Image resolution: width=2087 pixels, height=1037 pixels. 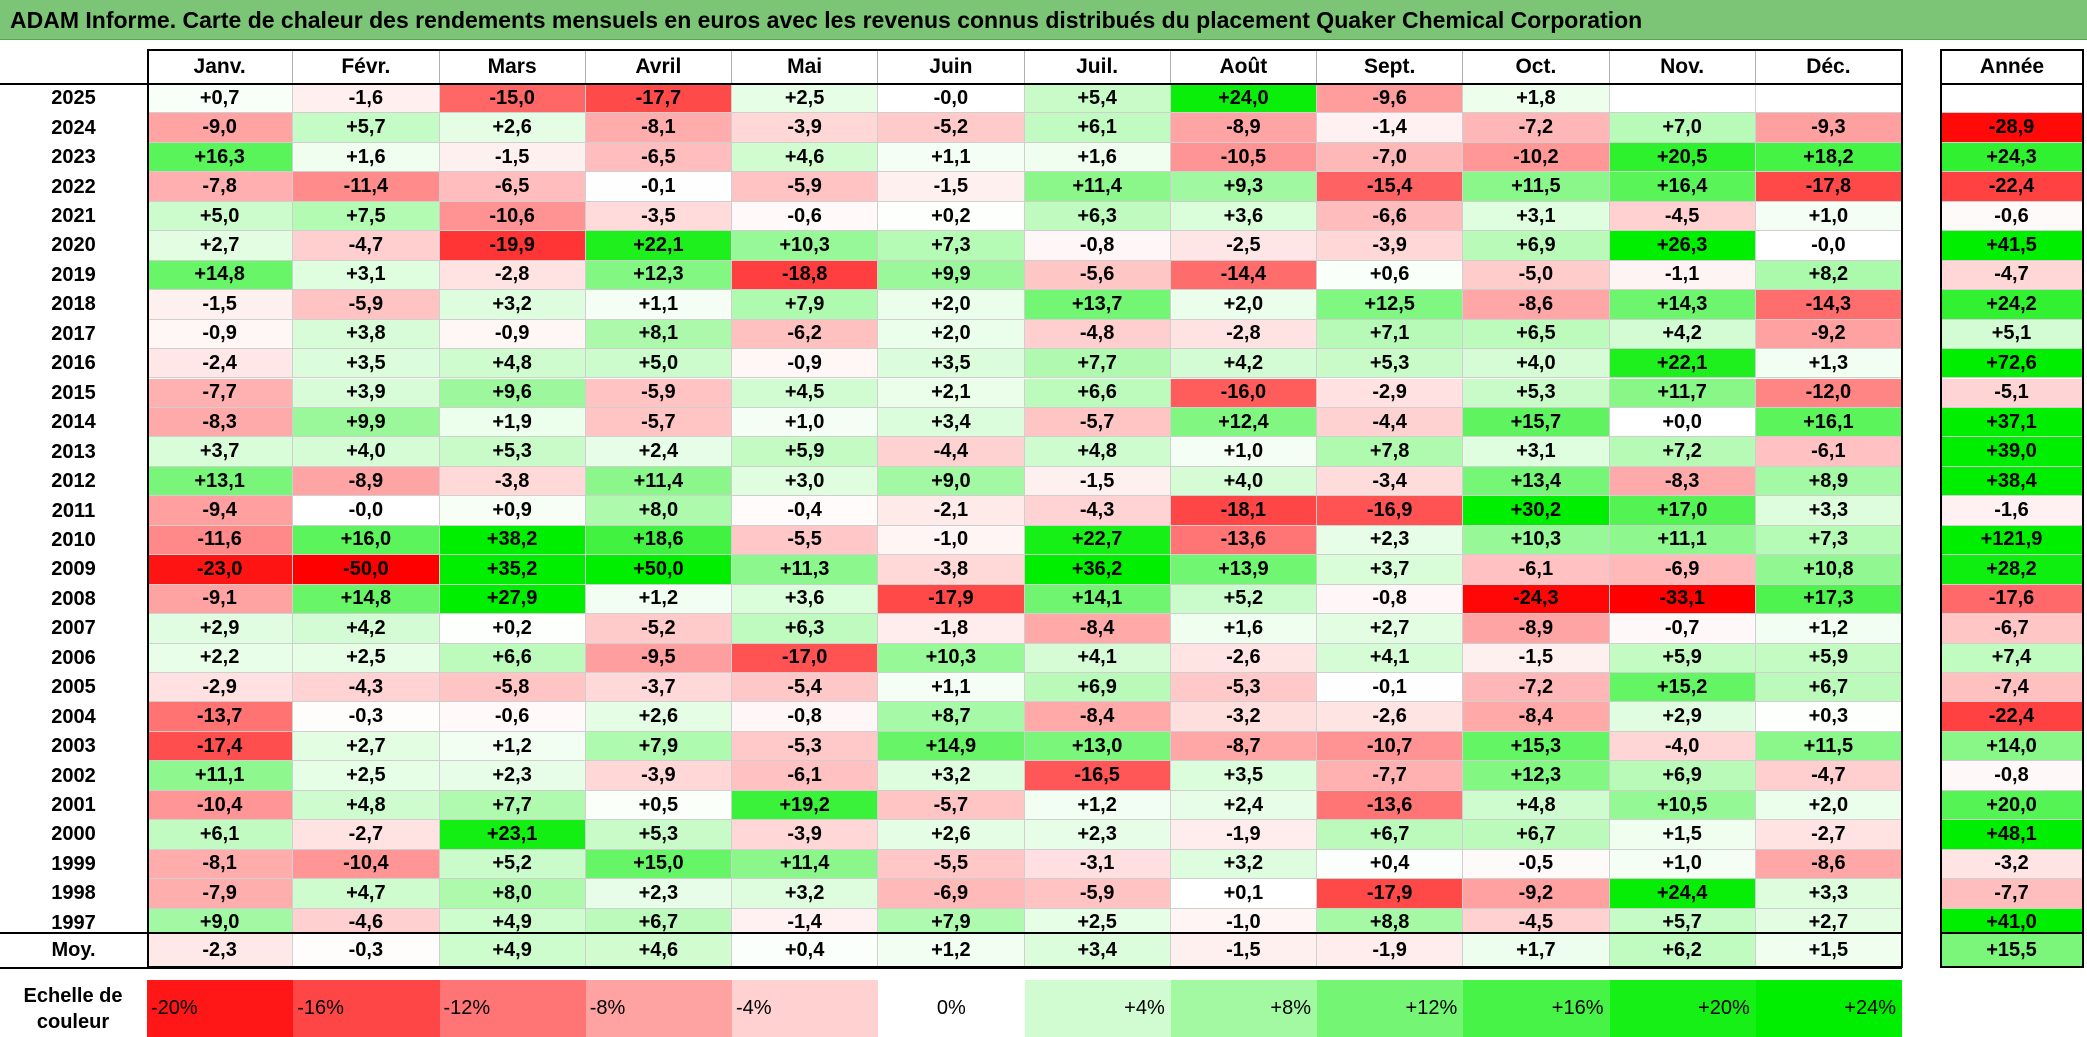 What do you see at coordinates (220, 393) in the screenshot?
I see `heatmap-cell: -7,7` at bounding box center [220, 393].